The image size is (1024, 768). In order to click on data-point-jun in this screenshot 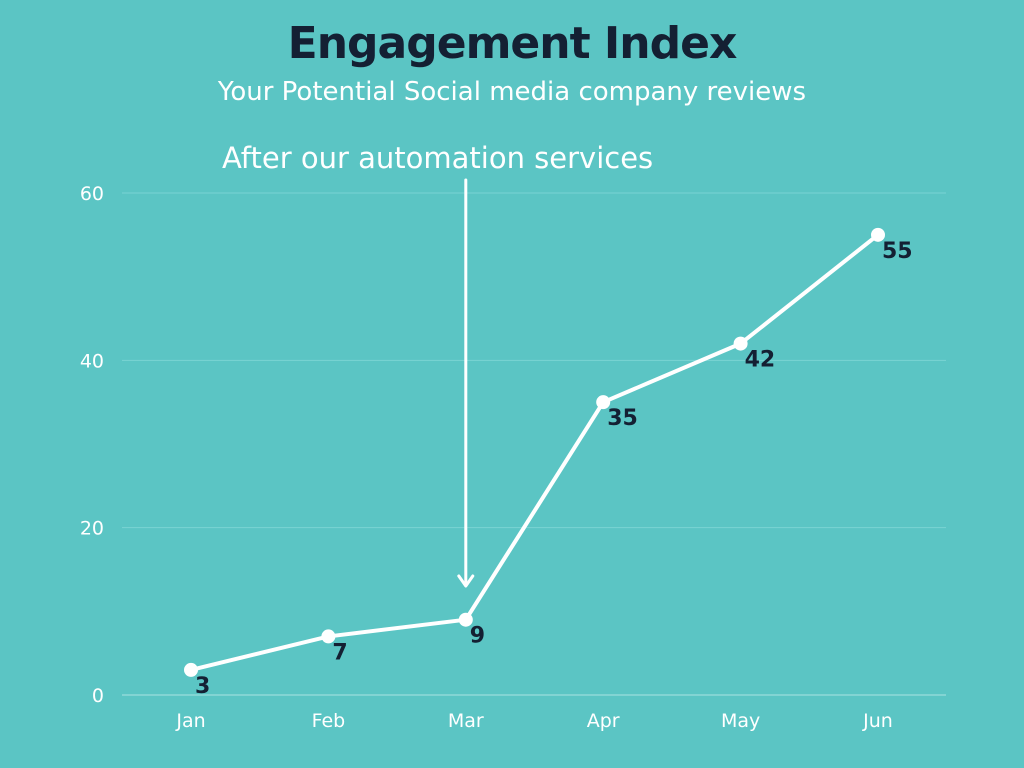, I will do `click(878, 234)`.